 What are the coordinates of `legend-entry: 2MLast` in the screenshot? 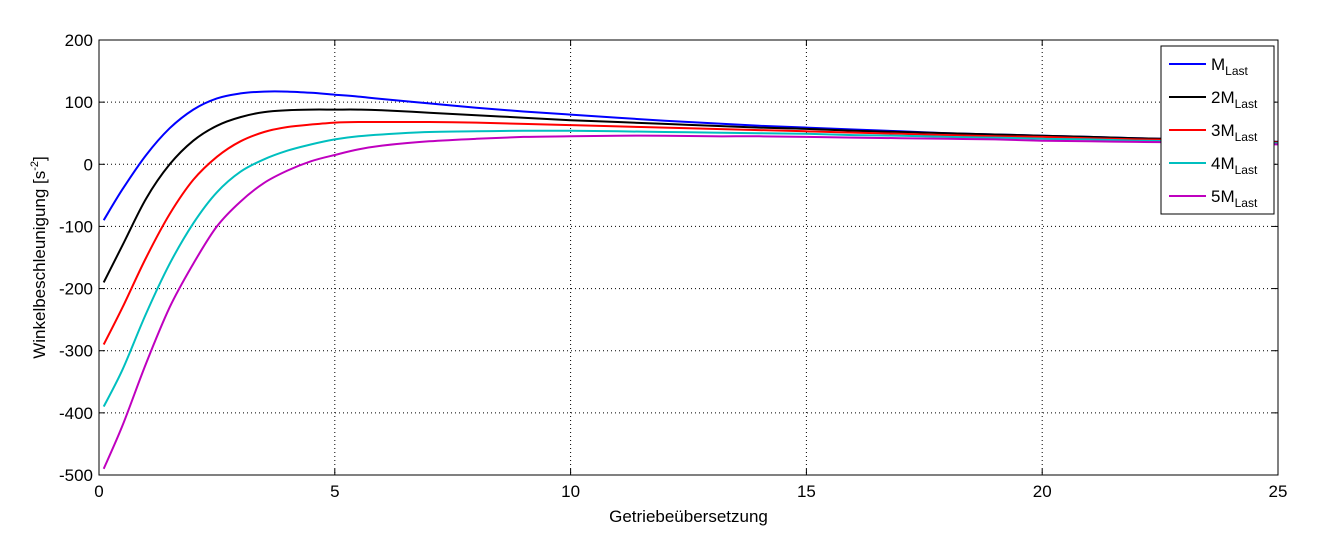 It's located at (1234, 99).